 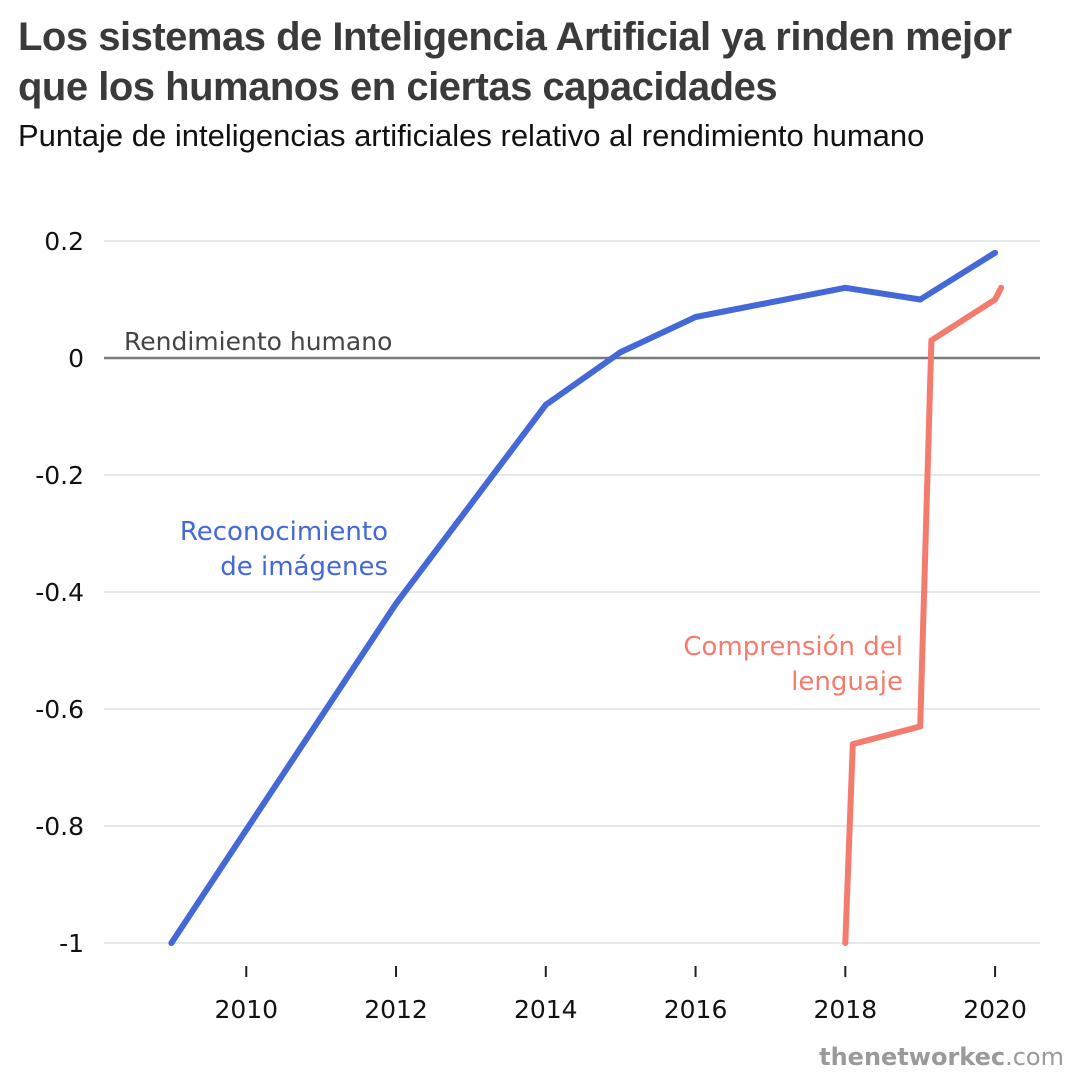 I want to click on source-domain-name: thenetworkec, so click(x=912, y=1057).